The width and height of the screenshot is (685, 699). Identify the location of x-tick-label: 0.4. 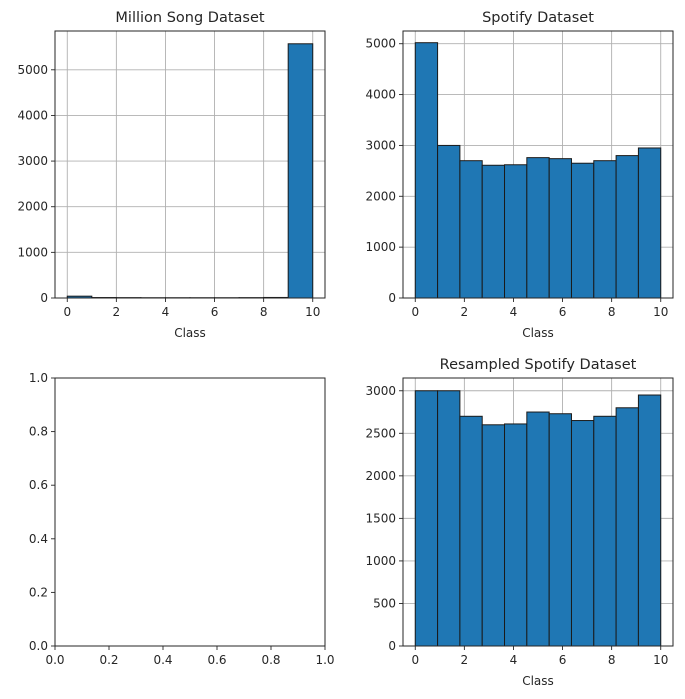
(162, 660).